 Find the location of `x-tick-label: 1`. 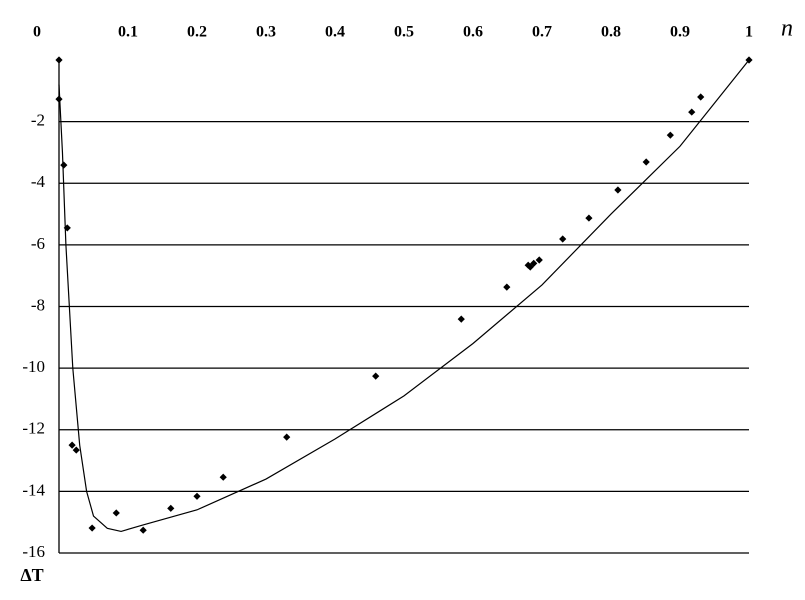

x-tick-label: 1 is located at coordinates (749, 32).